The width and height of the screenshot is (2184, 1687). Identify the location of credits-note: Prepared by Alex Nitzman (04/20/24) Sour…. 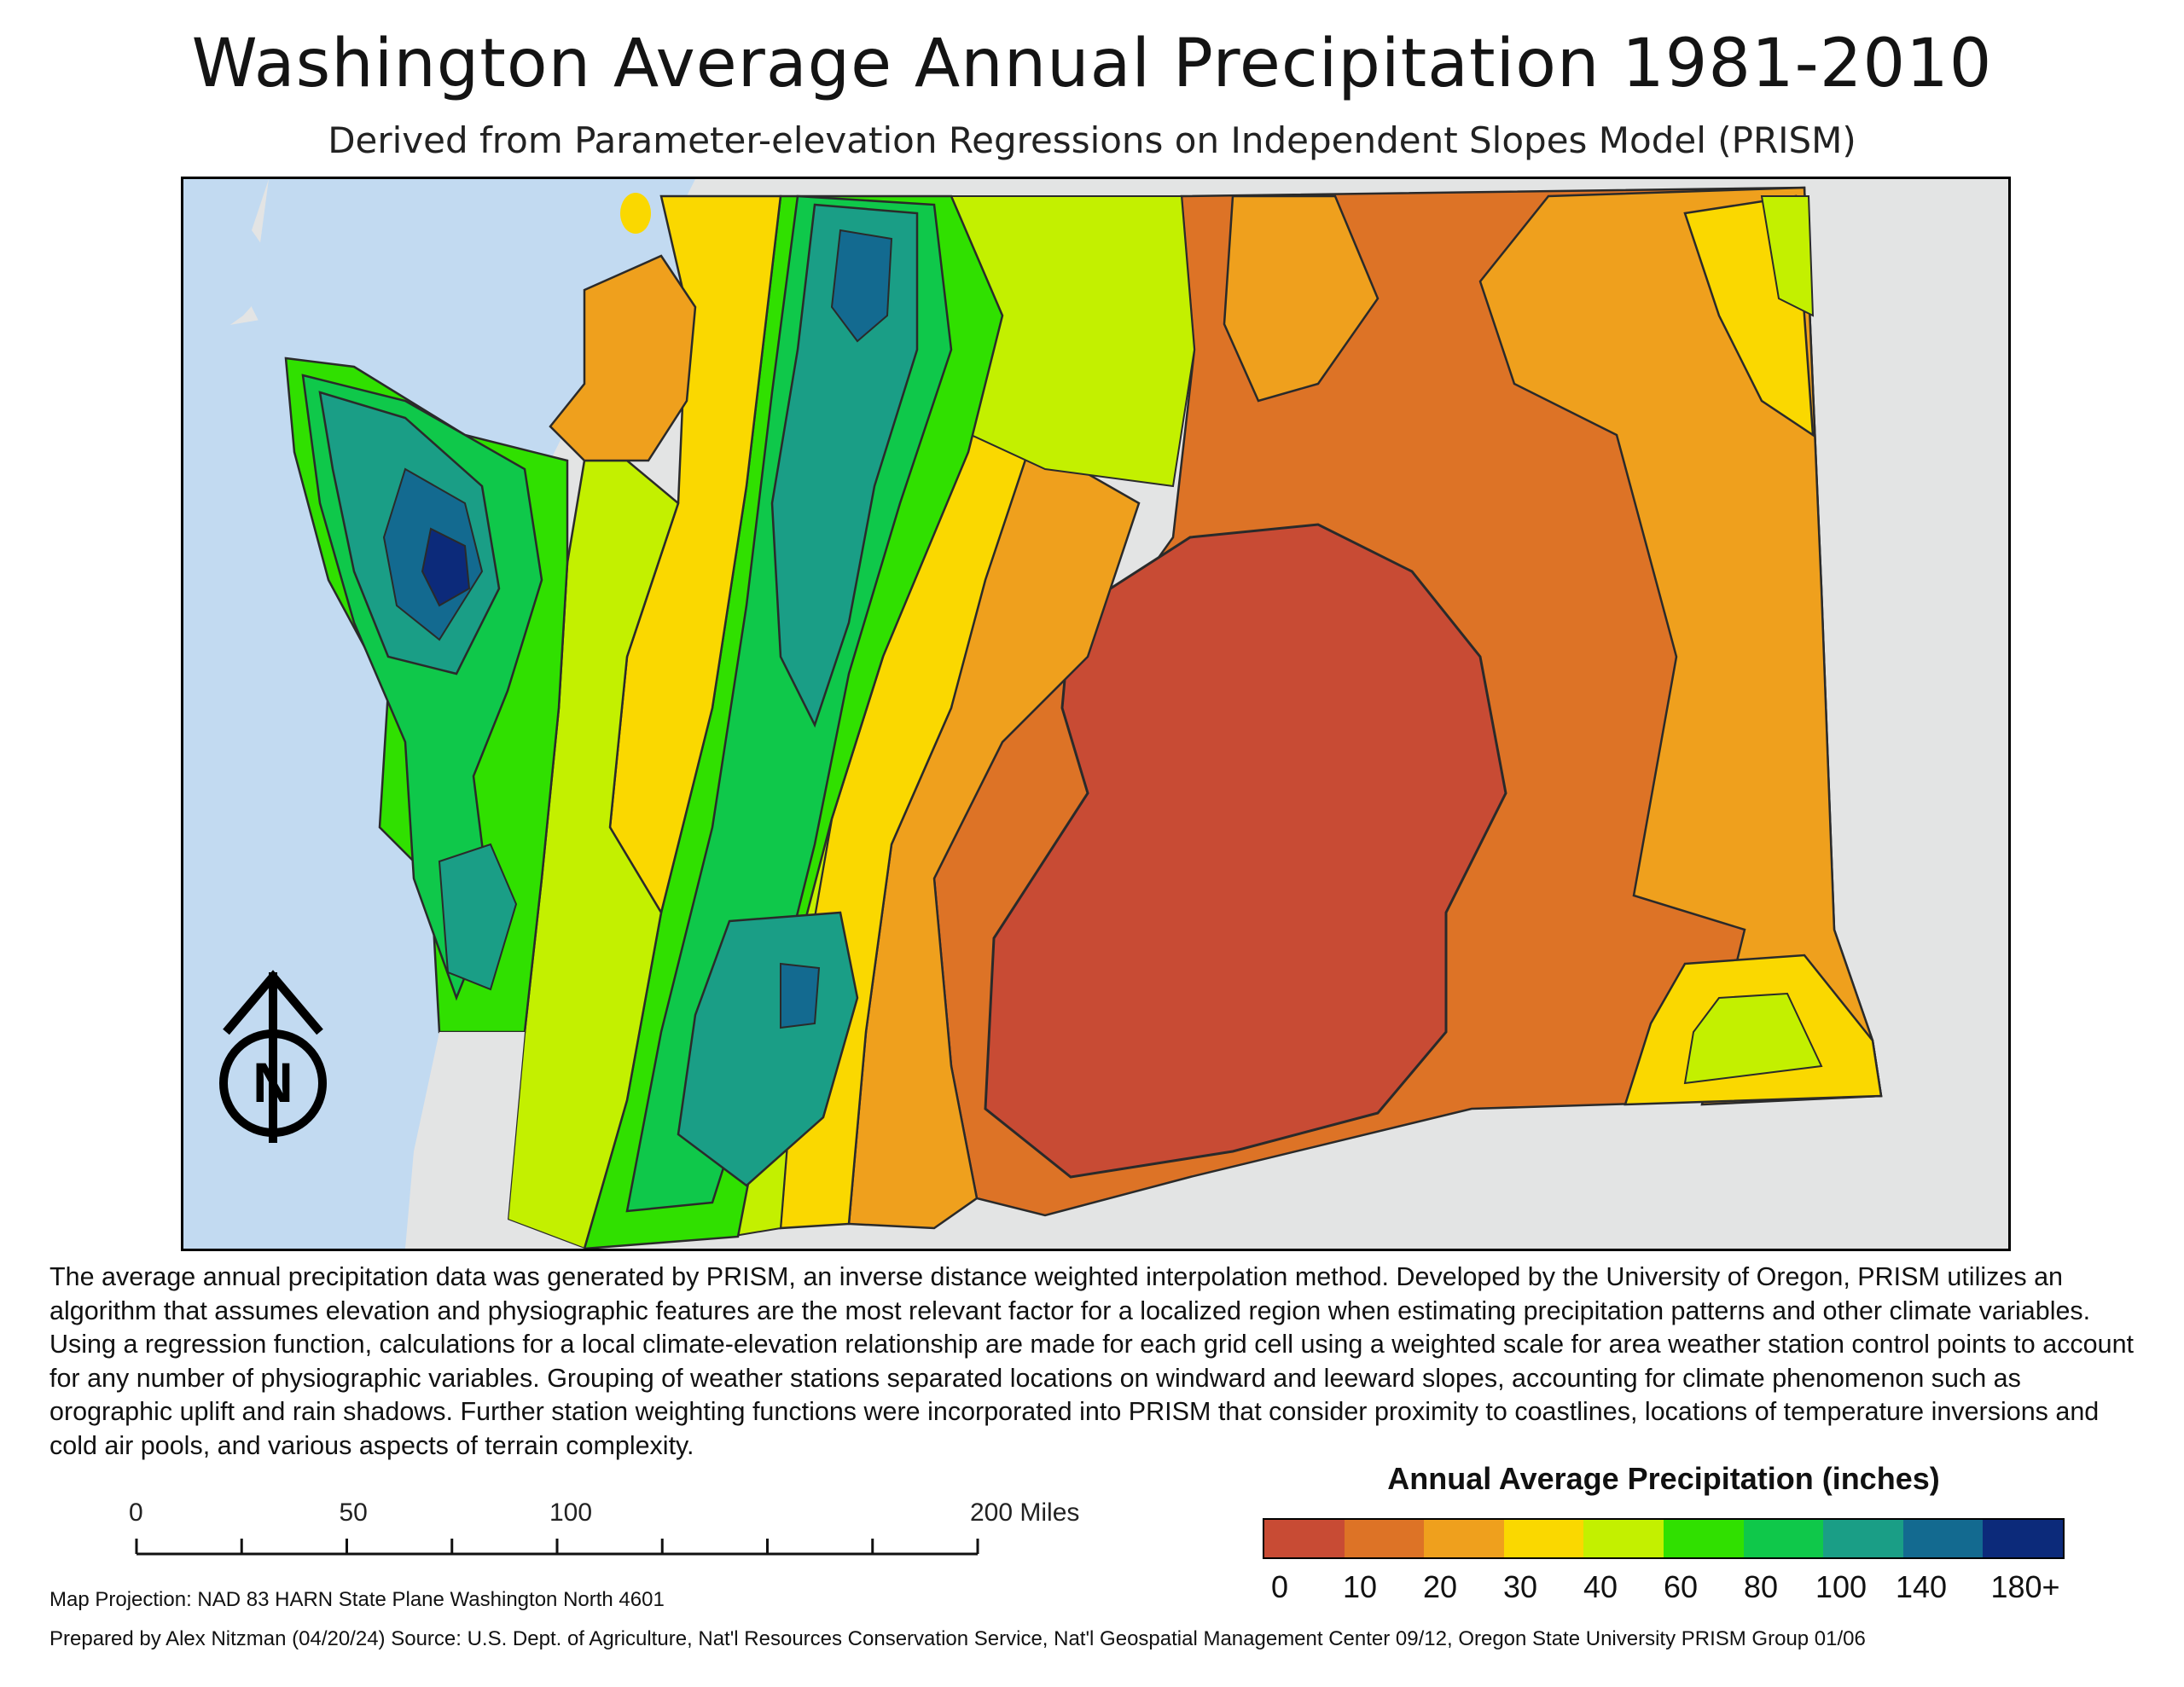
(957, 1639).